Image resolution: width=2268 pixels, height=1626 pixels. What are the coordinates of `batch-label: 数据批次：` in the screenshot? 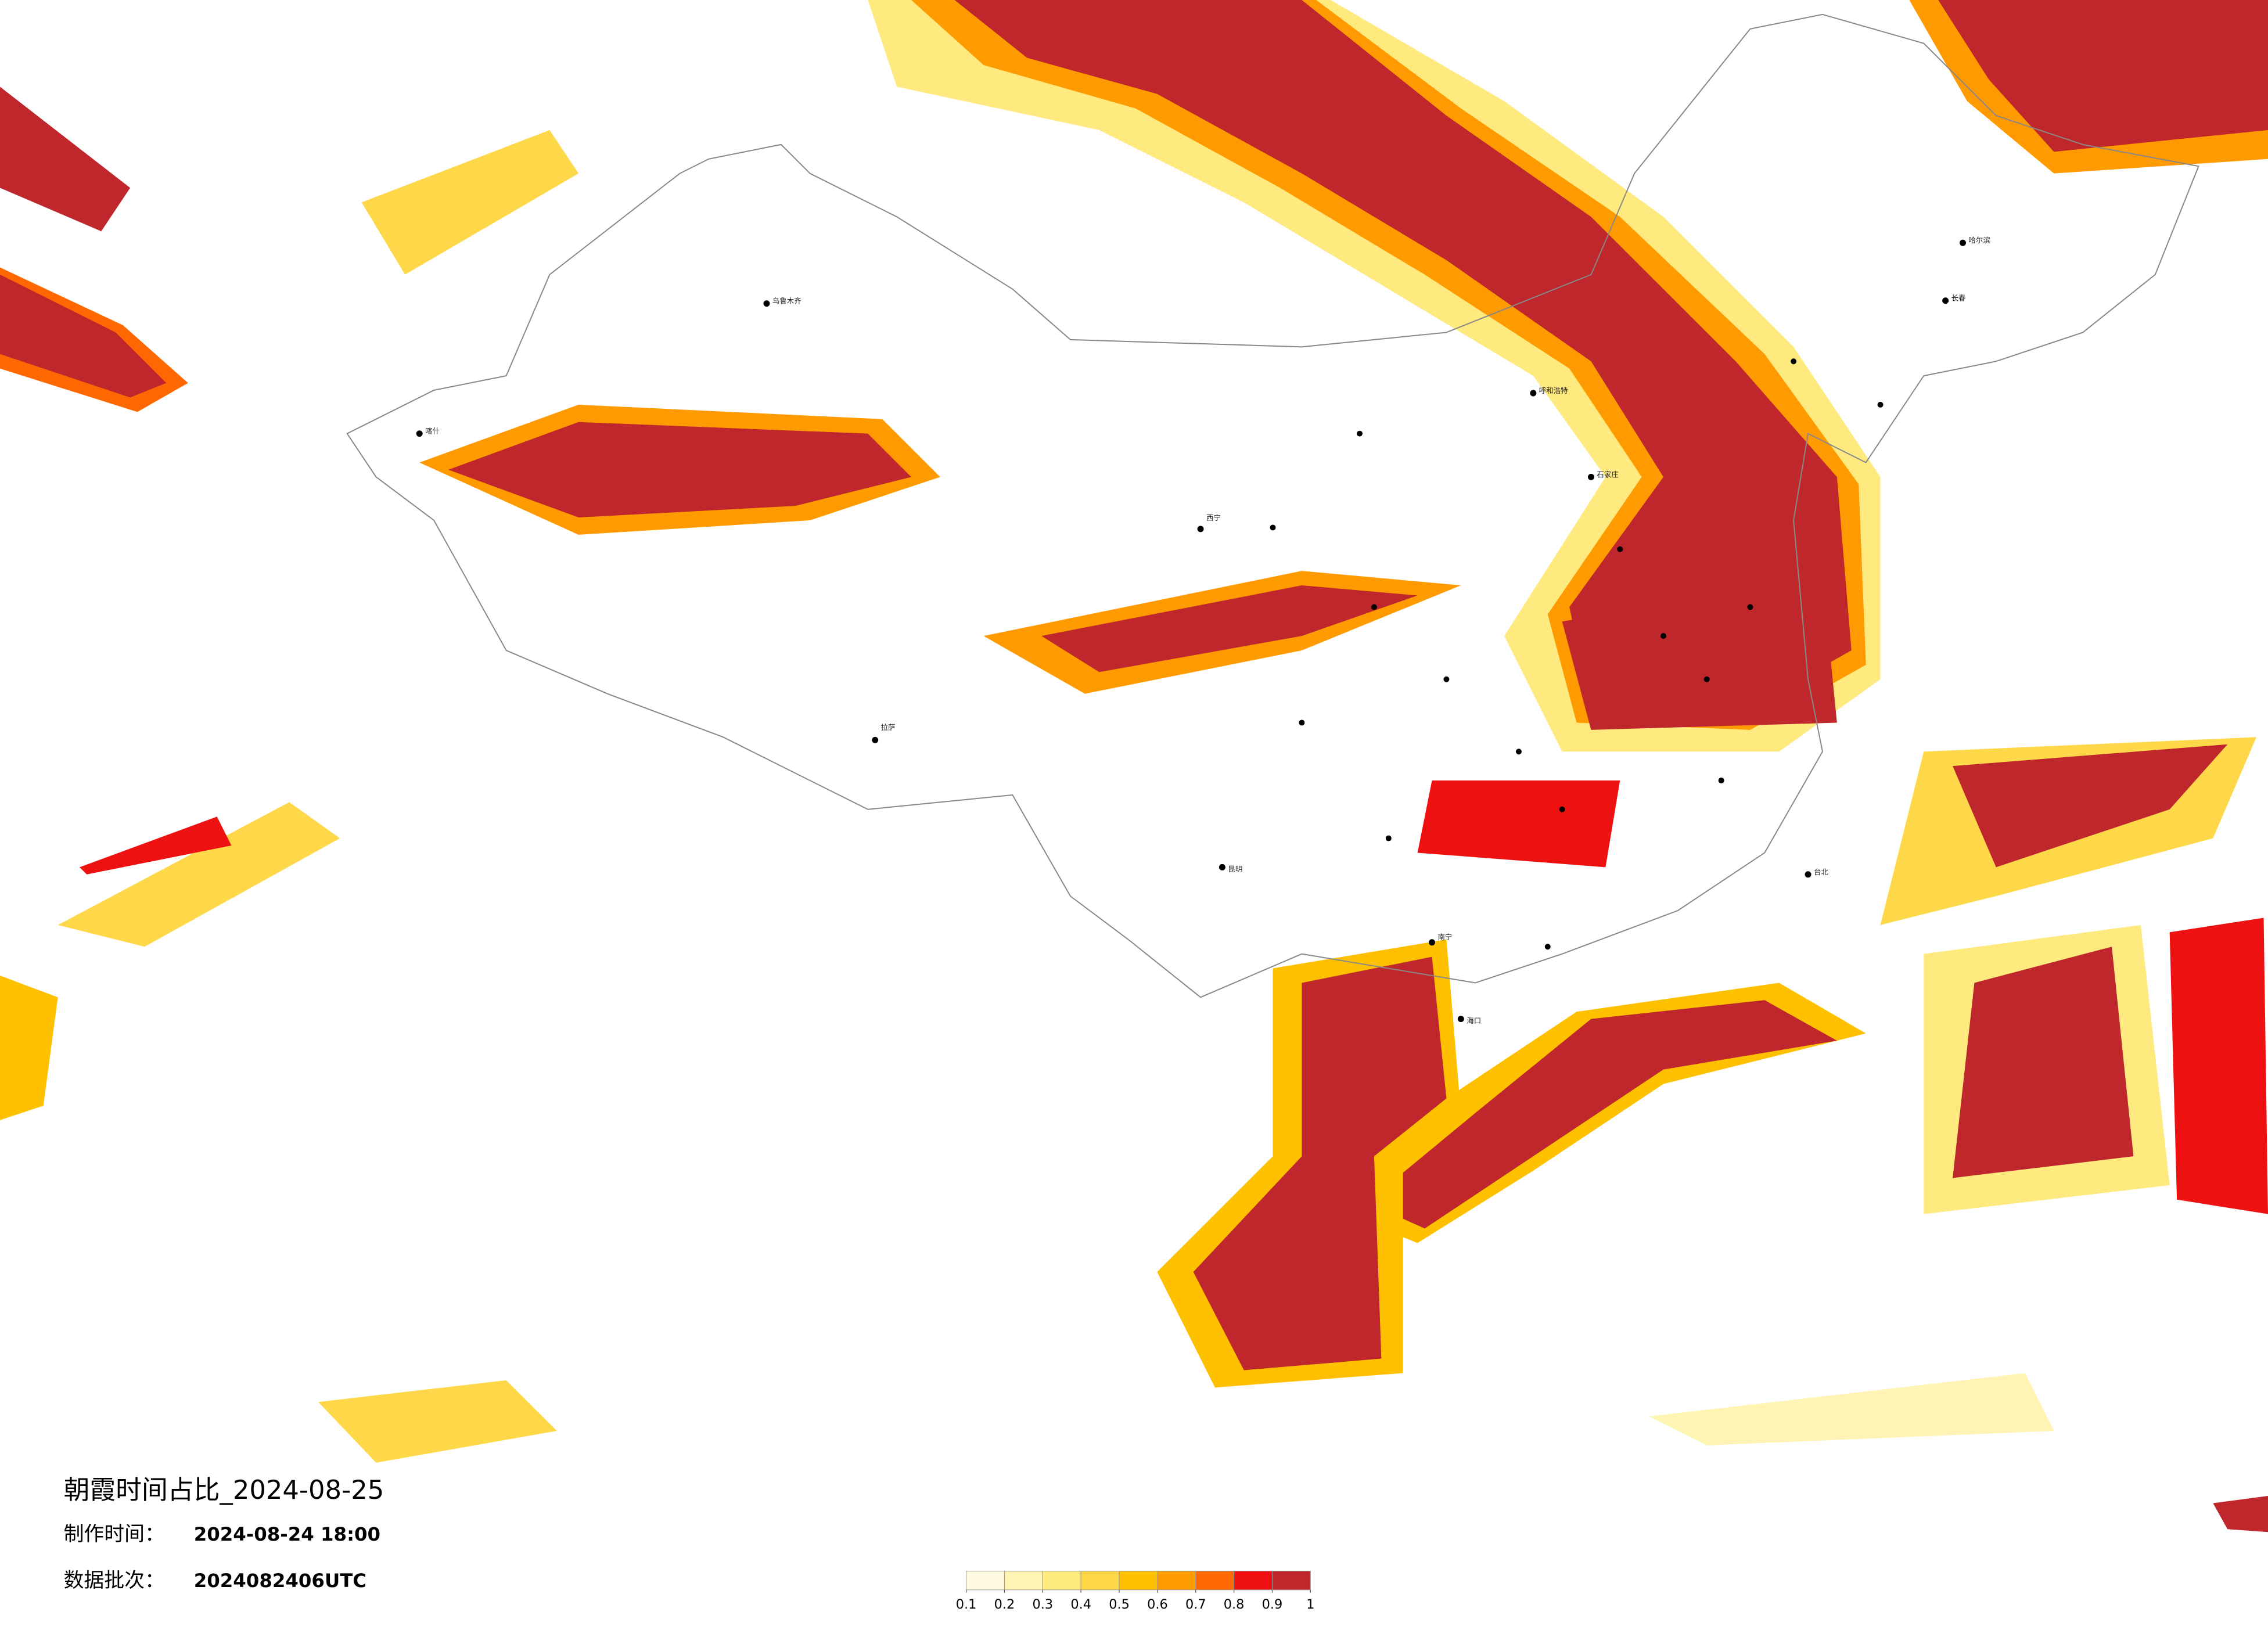 It's located at (114, 1581).